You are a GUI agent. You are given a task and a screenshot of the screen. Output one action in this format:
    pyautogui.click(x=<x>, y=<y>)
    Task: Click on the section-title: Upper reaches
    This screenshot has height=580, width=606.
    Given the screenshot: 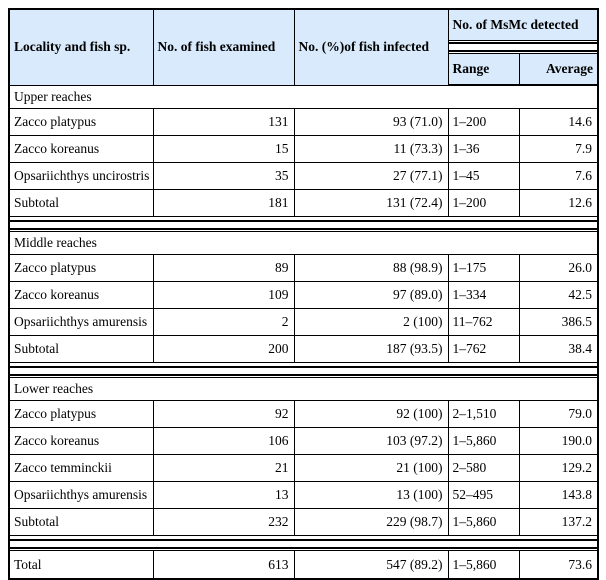 What is the action you would take?
    pyautogui.click(x=303, y=96)
    